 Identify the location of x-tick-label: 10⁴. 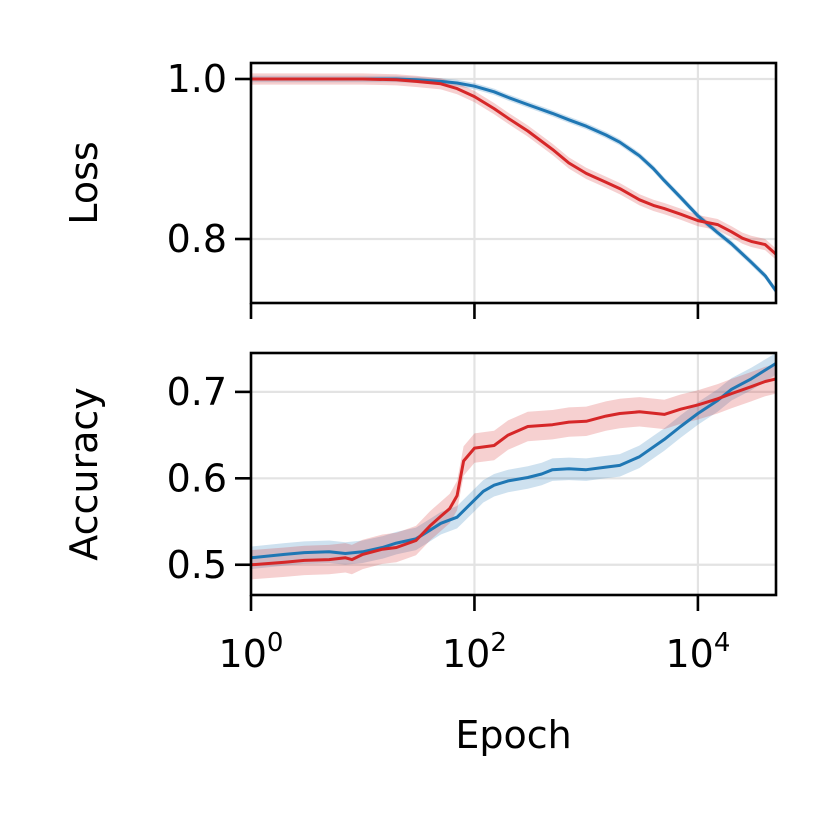
(697, 652).